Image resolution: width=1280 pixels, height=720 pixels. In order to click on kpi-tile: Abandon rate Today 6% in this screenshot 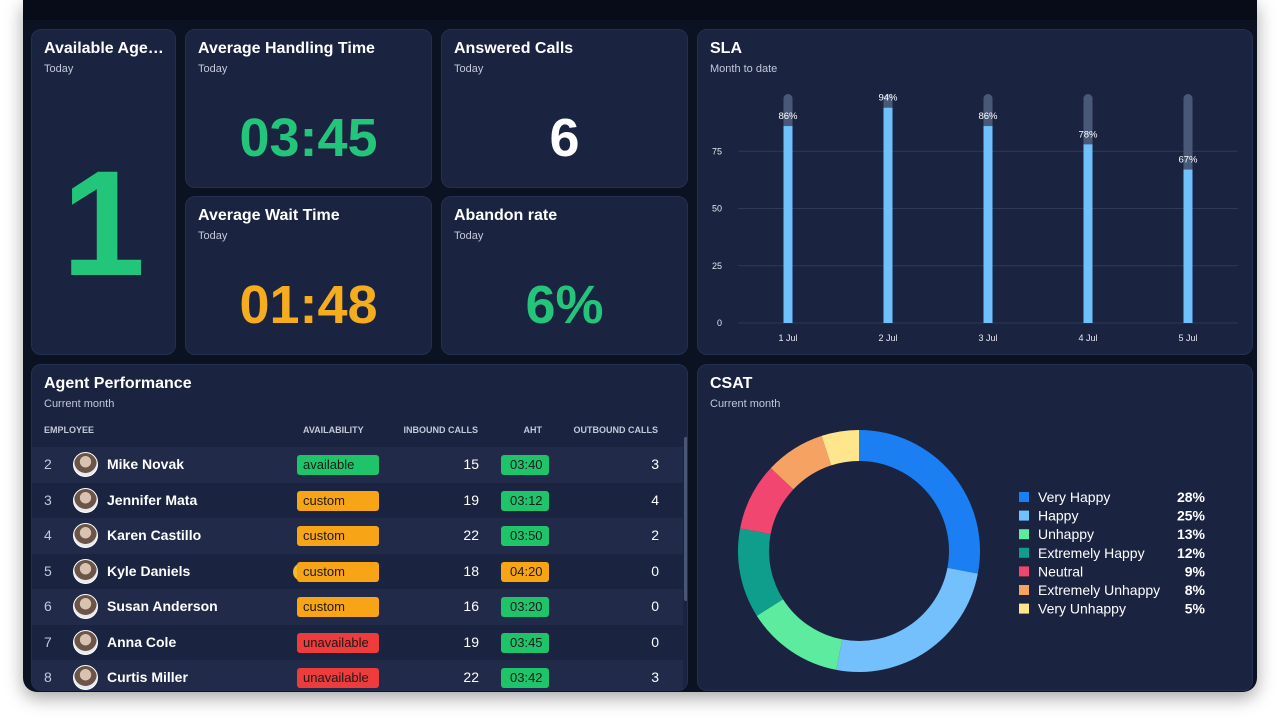, I will do `click(564, 275)`.